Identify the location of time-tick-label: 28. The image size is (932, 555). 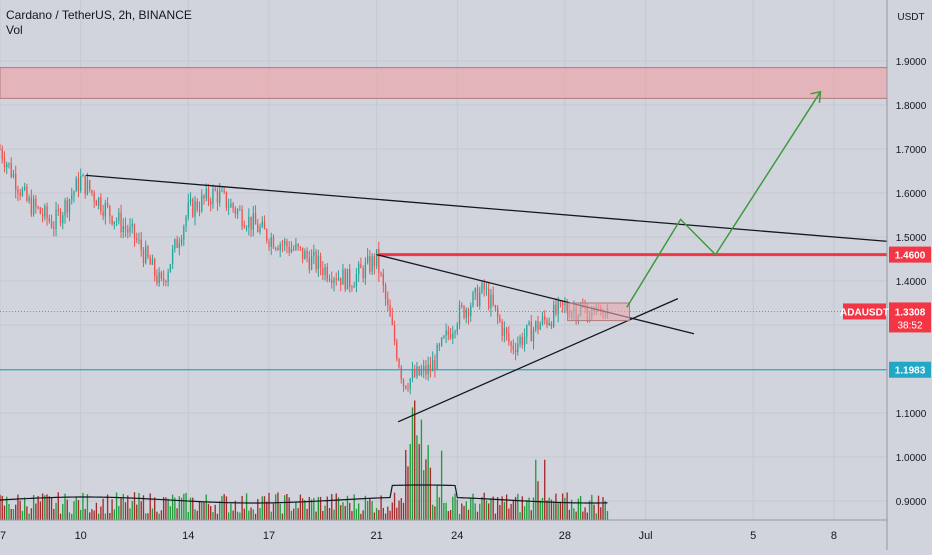
(565, 536).